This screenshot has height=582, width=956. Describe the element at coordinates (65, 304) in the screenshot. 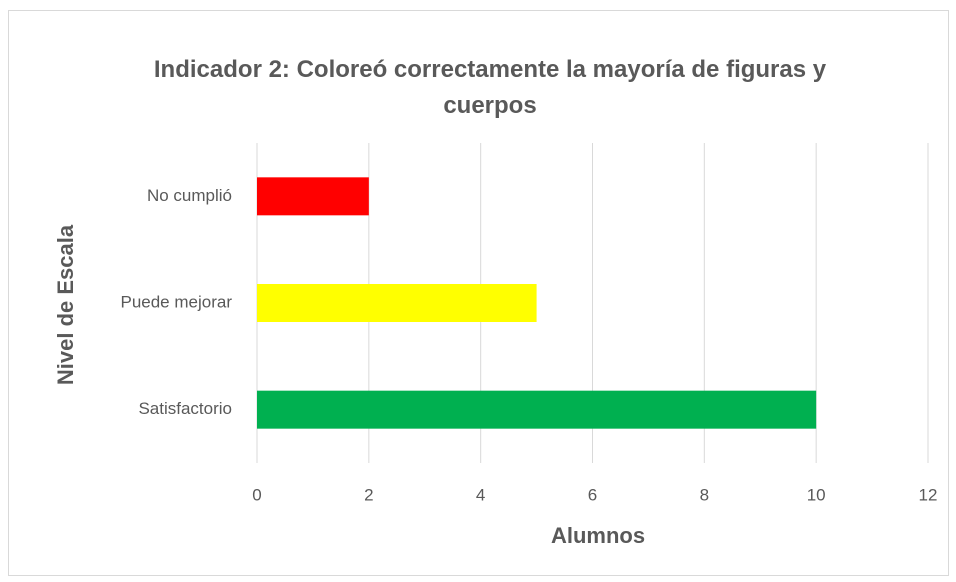

I see `y-axis-label: Nivel de Escala` at that location.